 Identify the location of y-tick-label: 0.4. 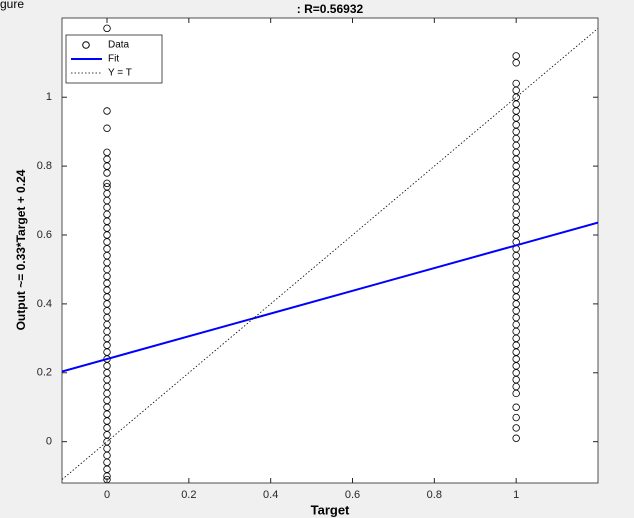
(44, 304).